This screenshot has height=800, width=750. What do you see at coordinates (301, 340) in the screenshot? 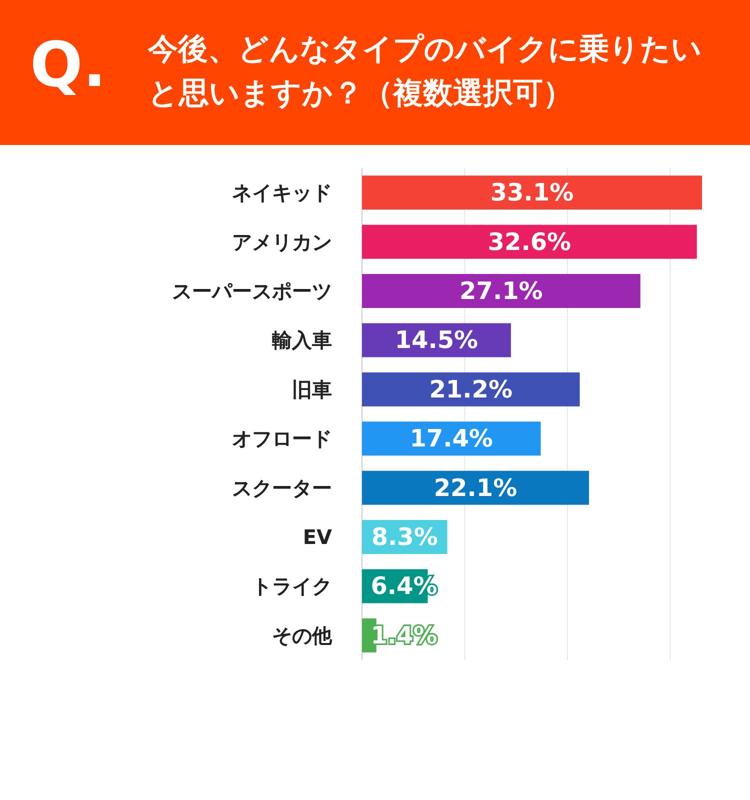
I see `y-tick-label: 輸入車` at bounding box center [301, 340].